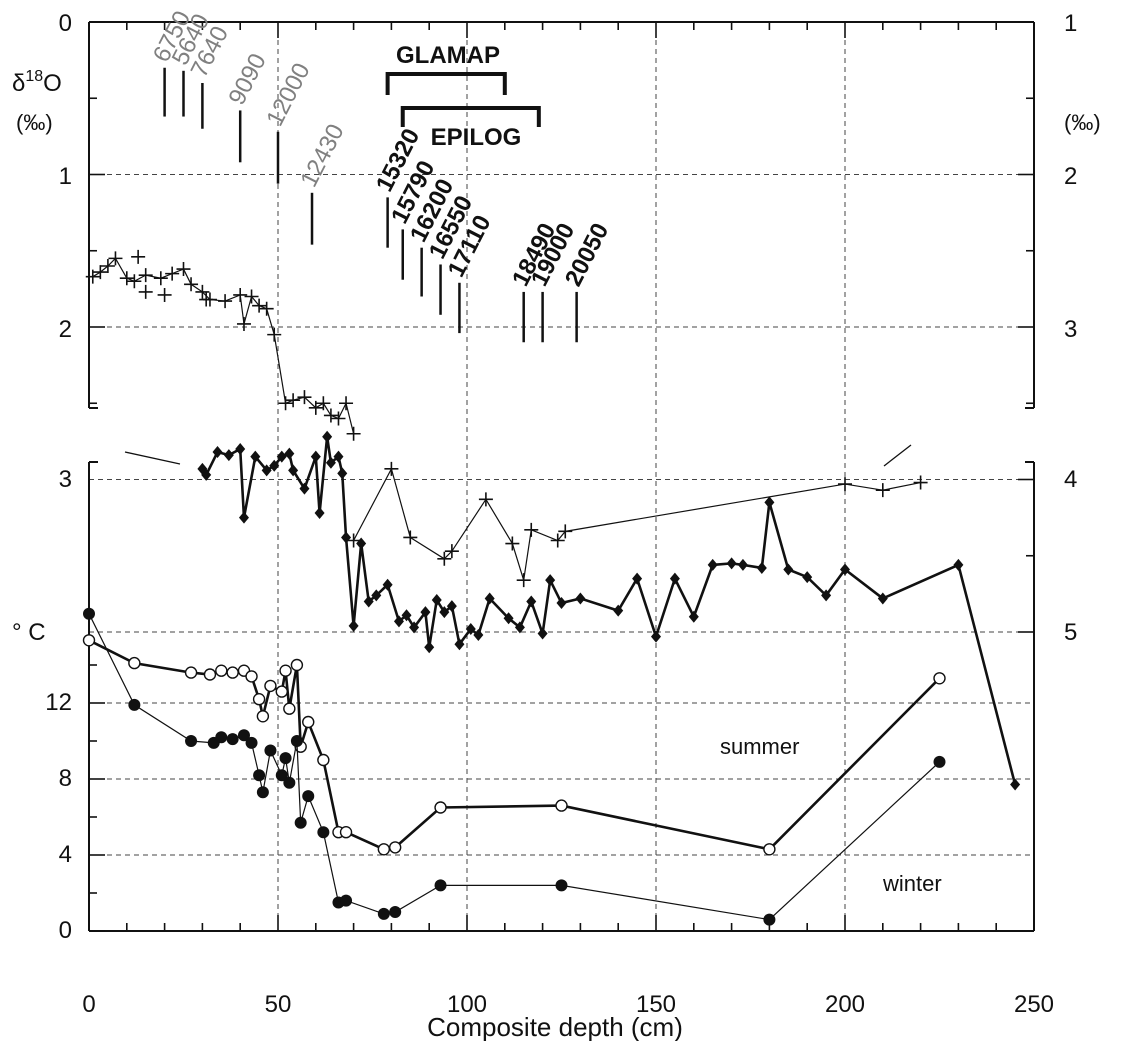 This screenshot has height=1041, width=1128. I want to click on right-d18o-tick-label: 2, so click(1070, 176).